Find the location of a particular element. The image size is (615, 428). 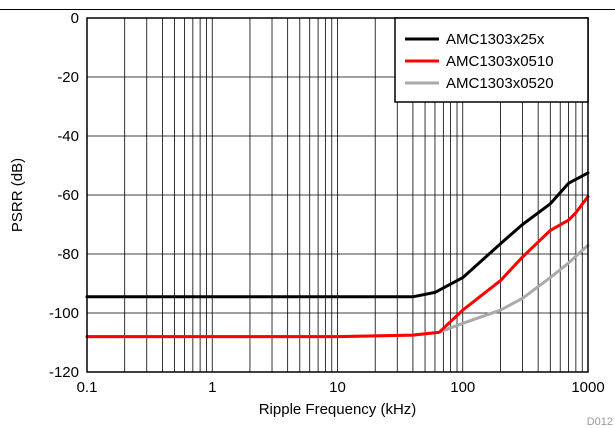

x-tick-label: 1 is located at coordinates (212, 387).